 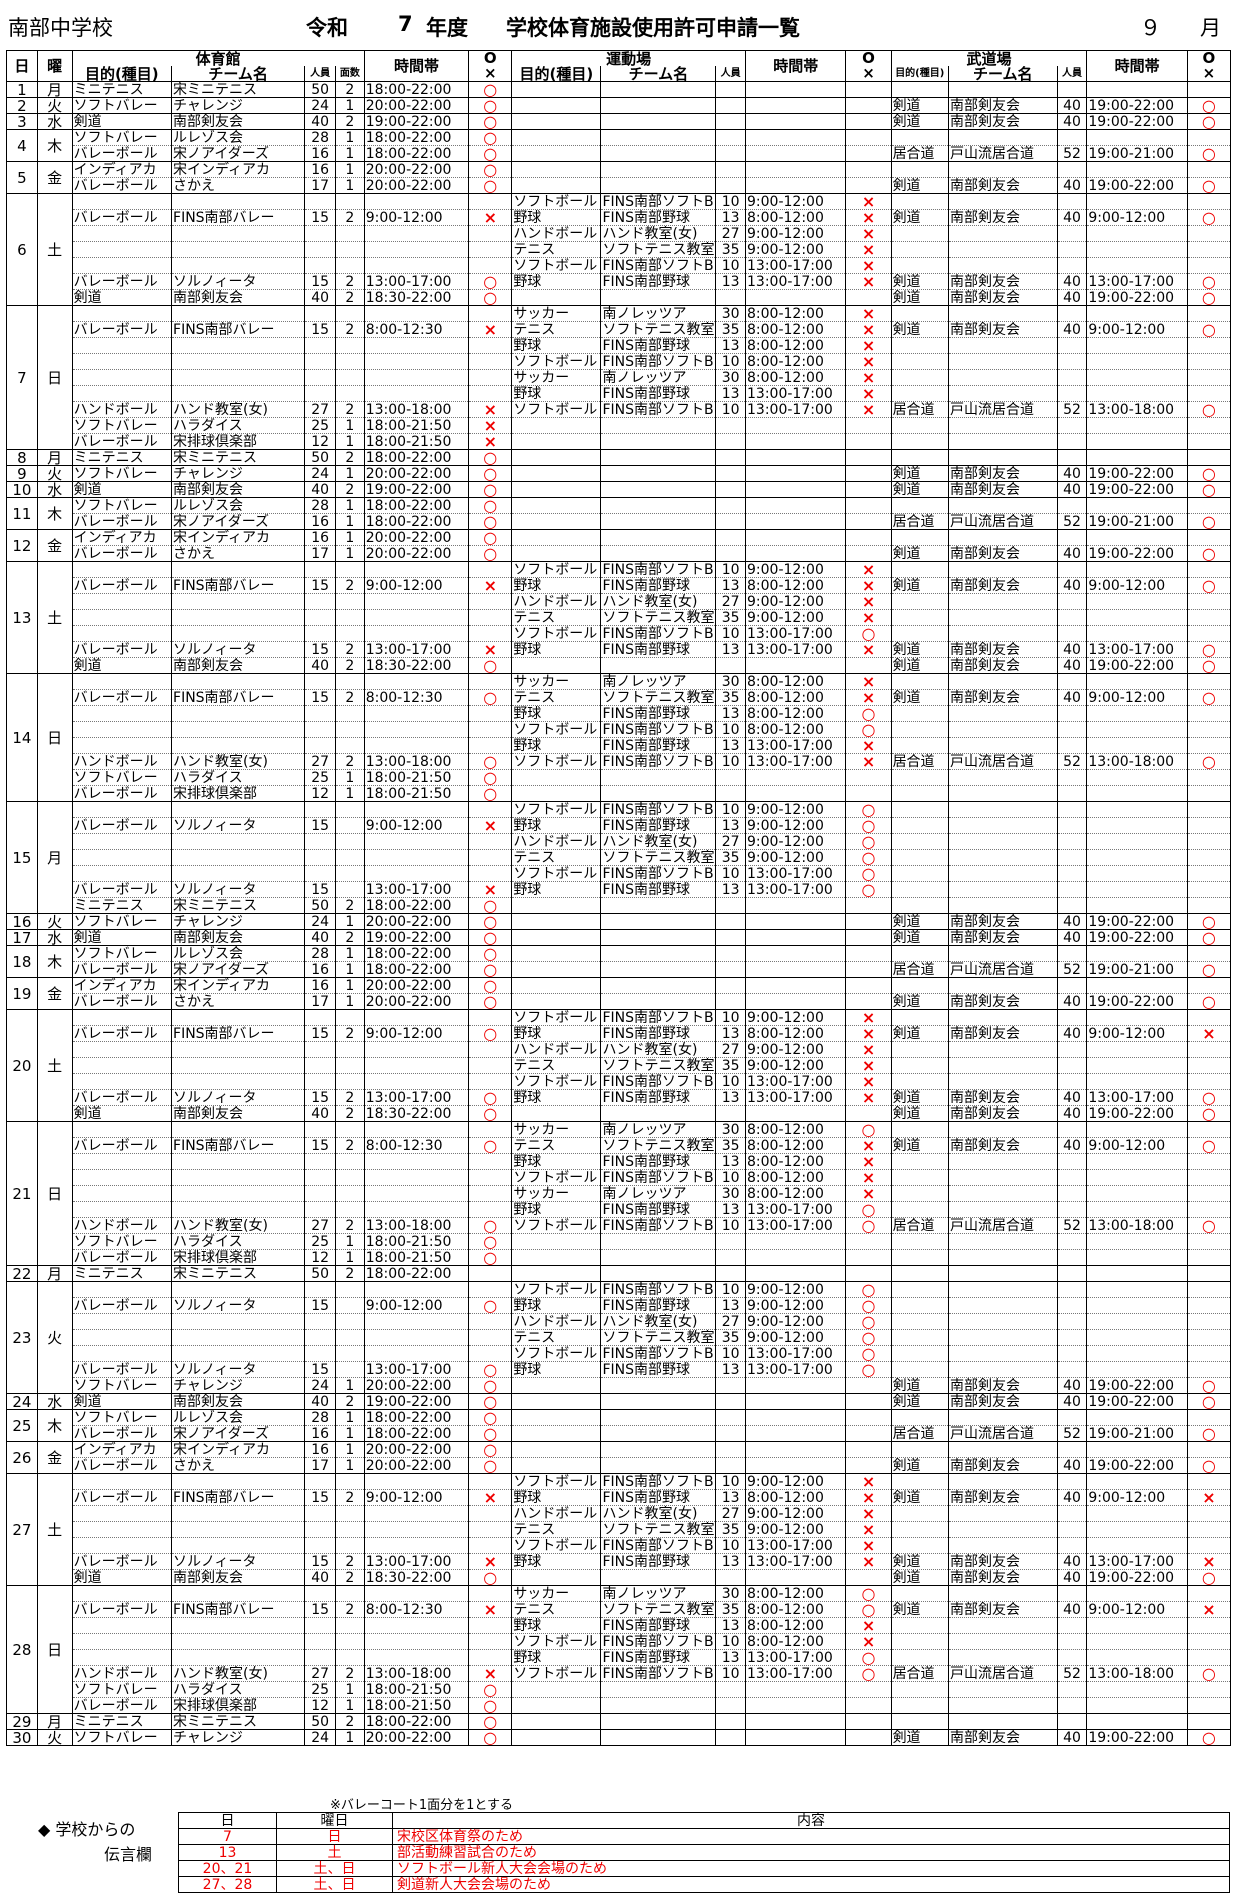 I want to click on weekday: 日, so click(x=54, y=1649).